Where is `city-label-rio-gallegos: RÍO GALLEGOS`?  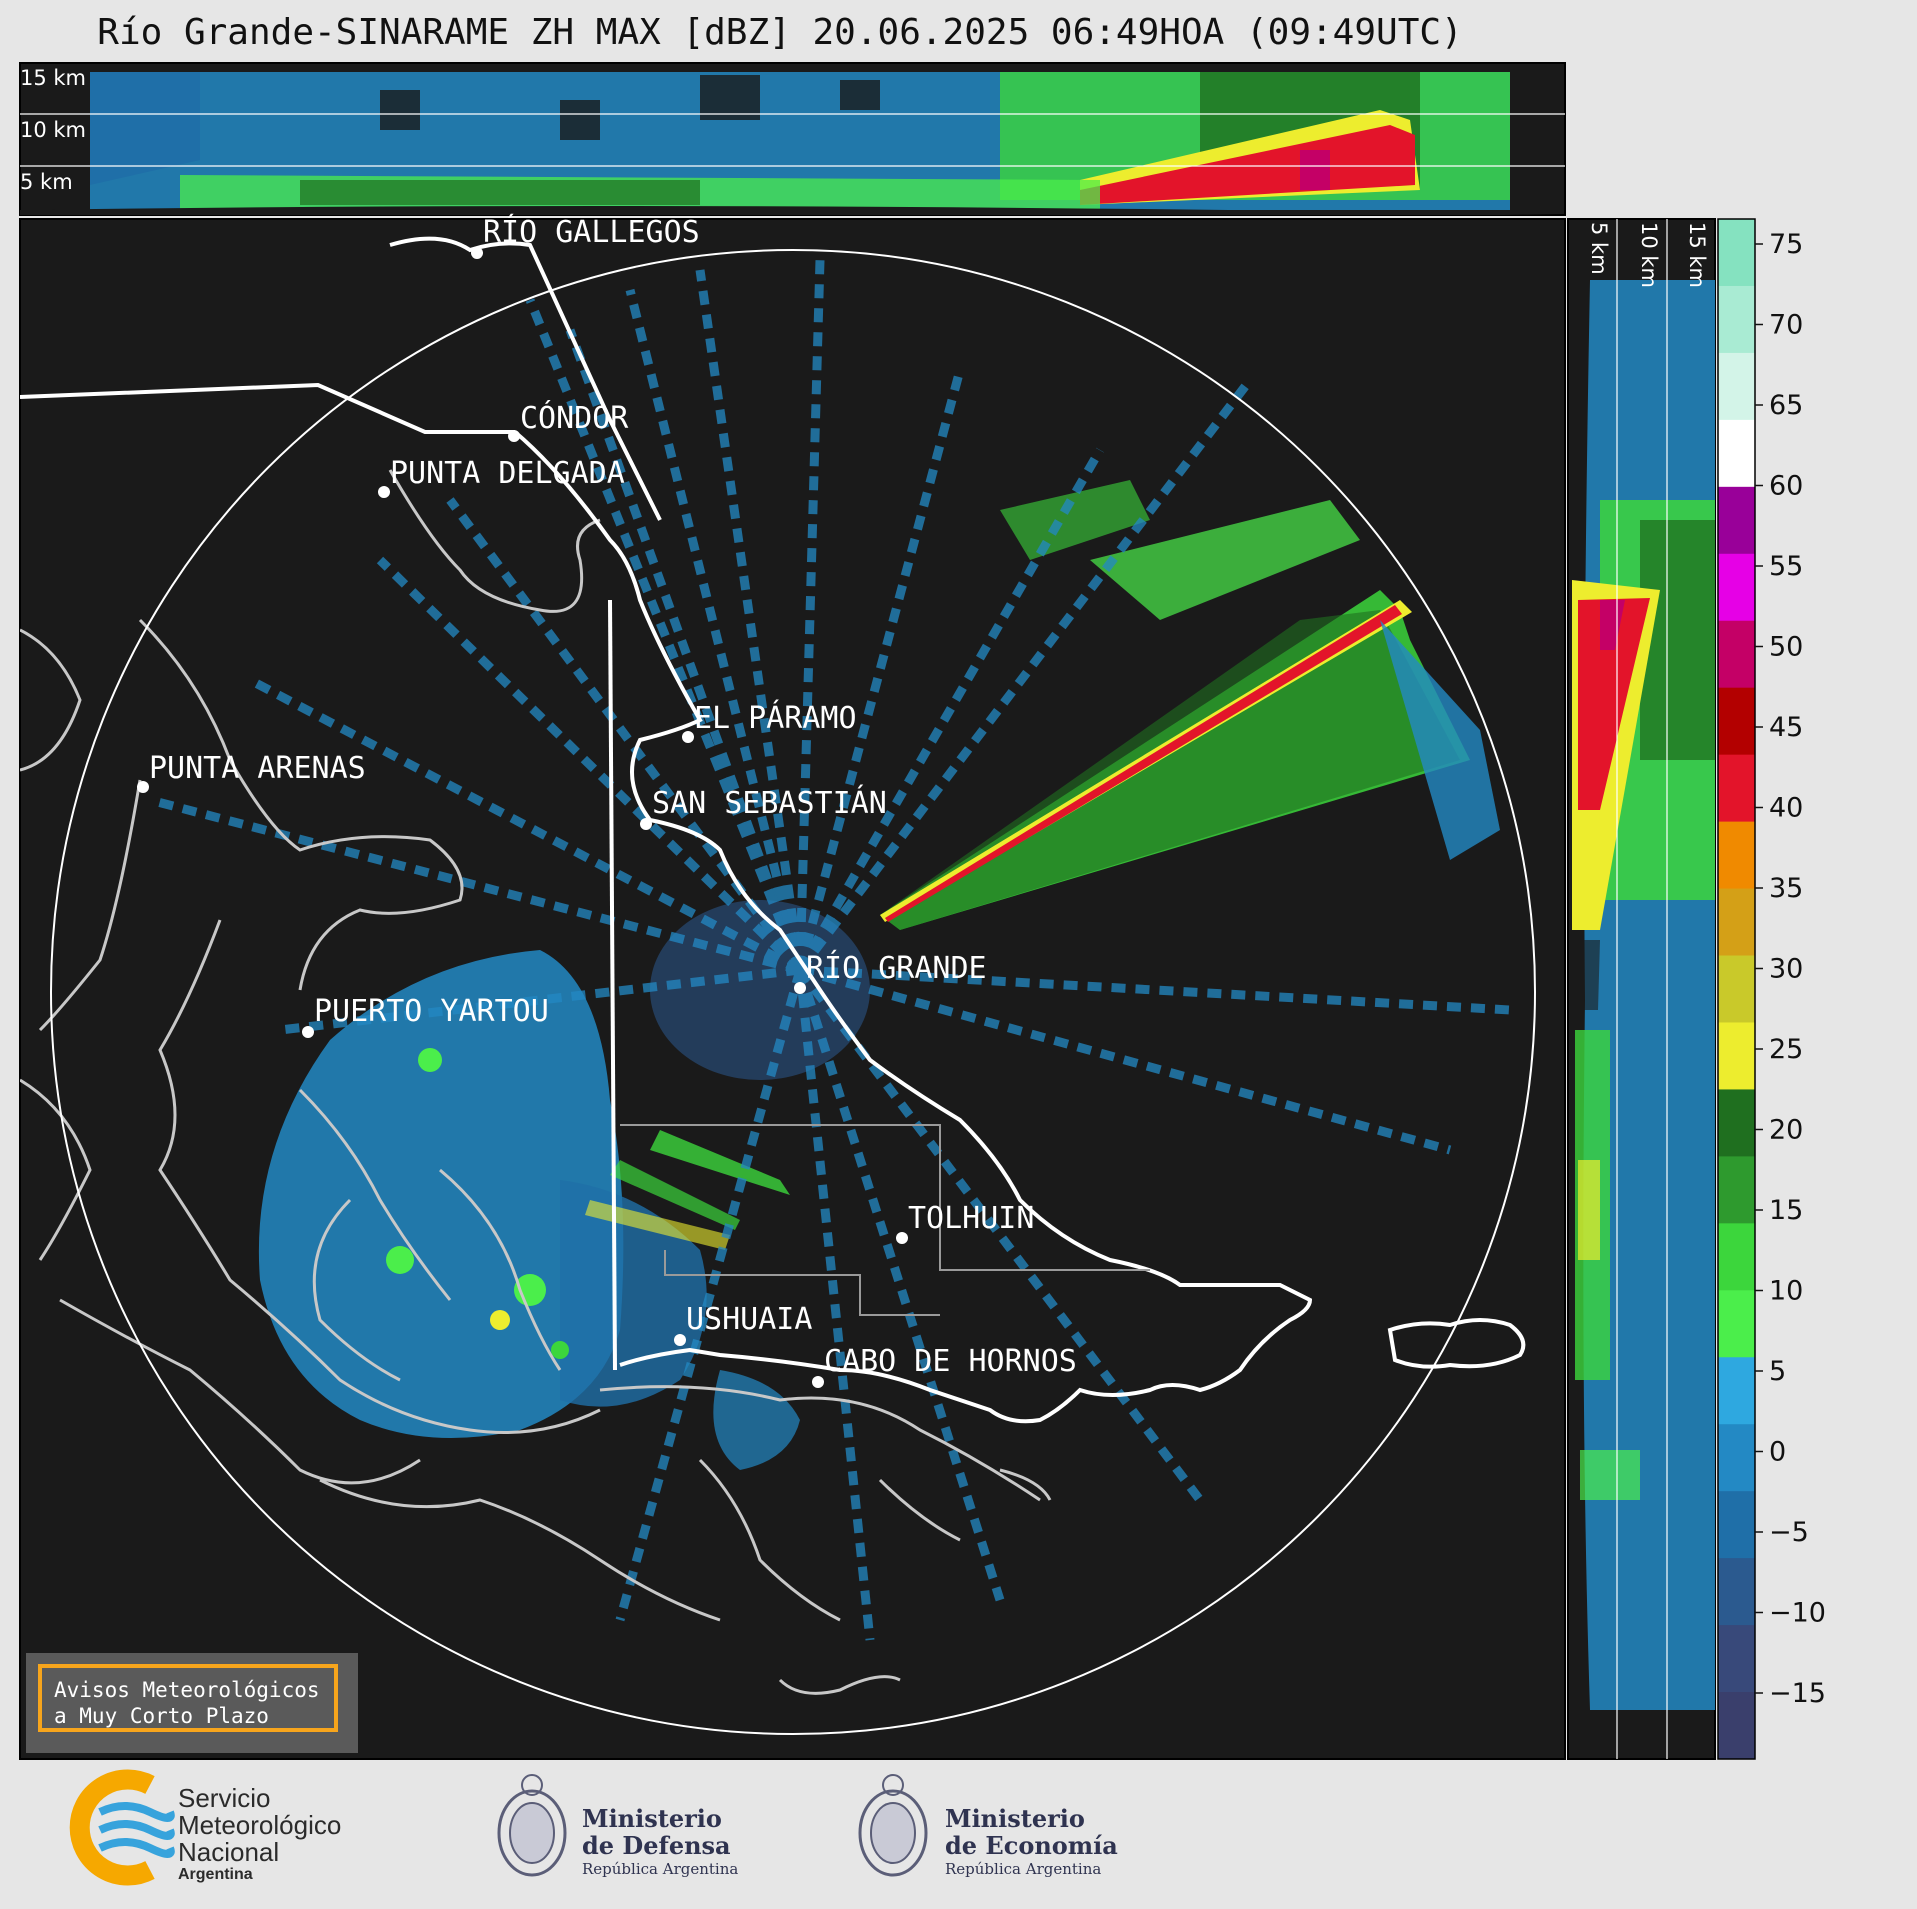 city-label-rio-gallegos: RÍO GALLEGOS is located at coordinates (591, 232).